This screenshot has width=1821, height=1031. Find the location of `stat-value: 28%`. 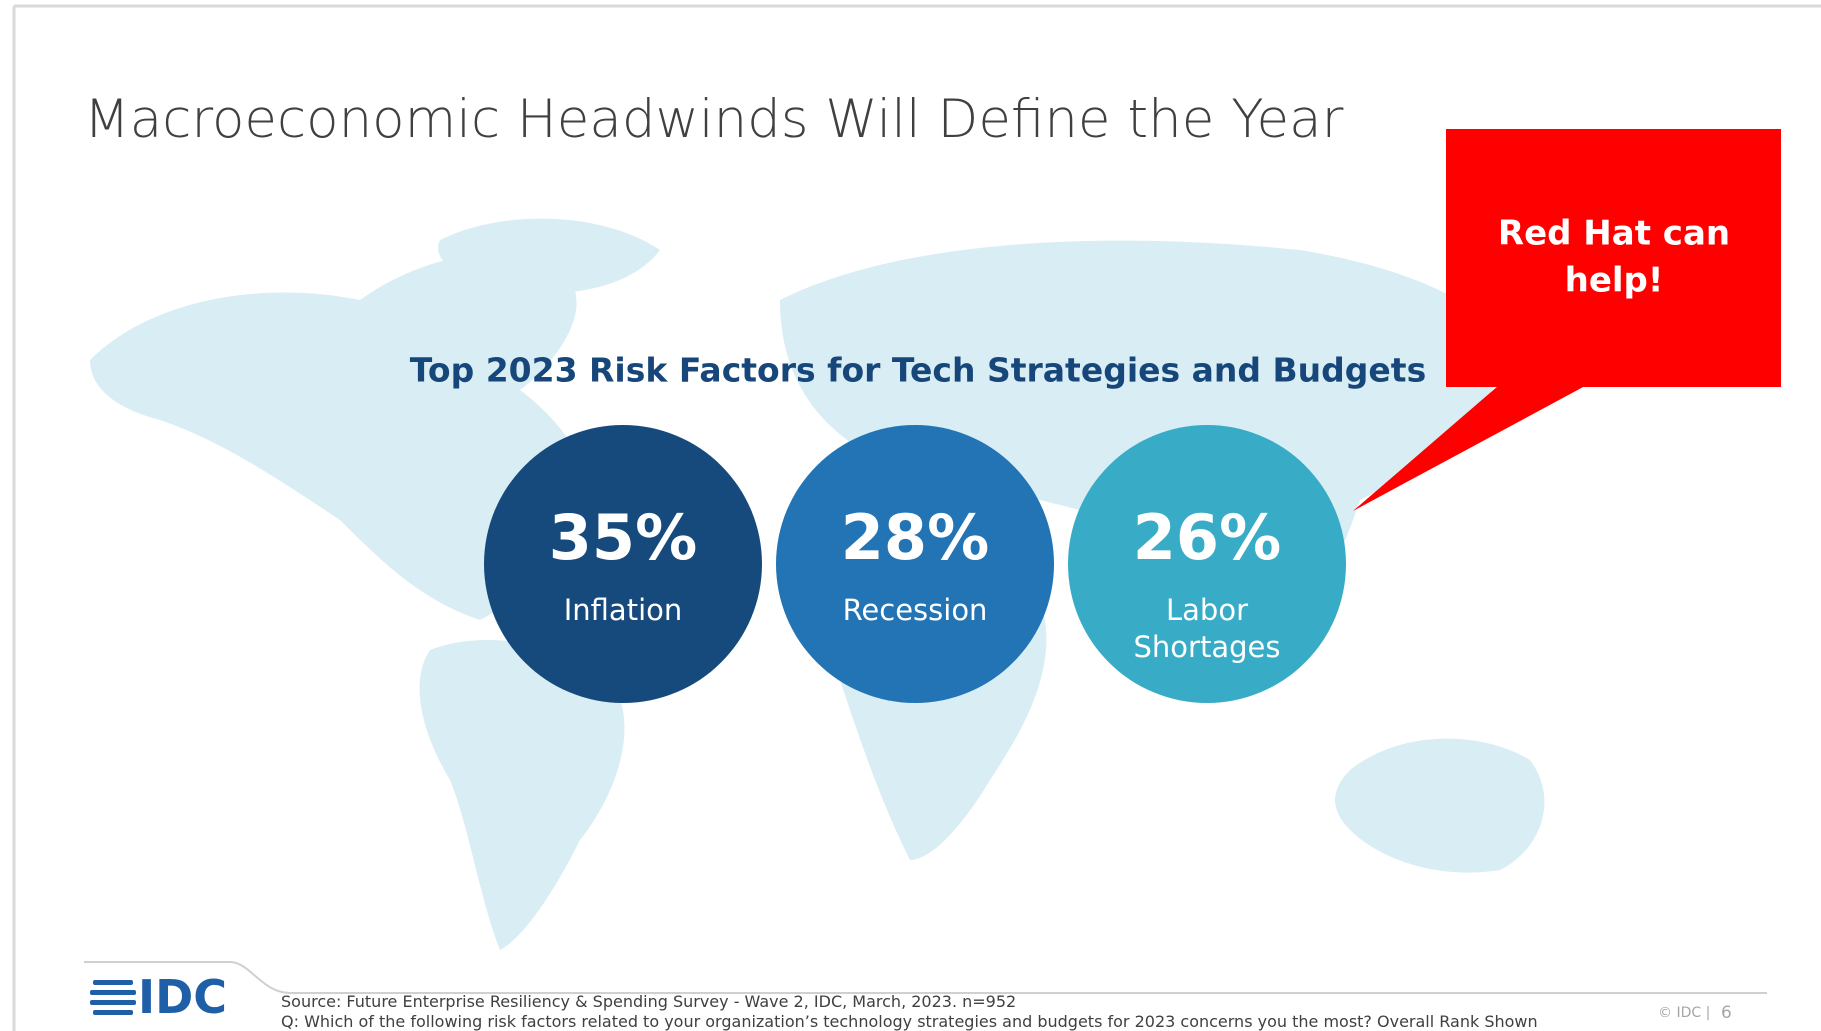

stat-value: 28% is located at coordinates (915, 537).